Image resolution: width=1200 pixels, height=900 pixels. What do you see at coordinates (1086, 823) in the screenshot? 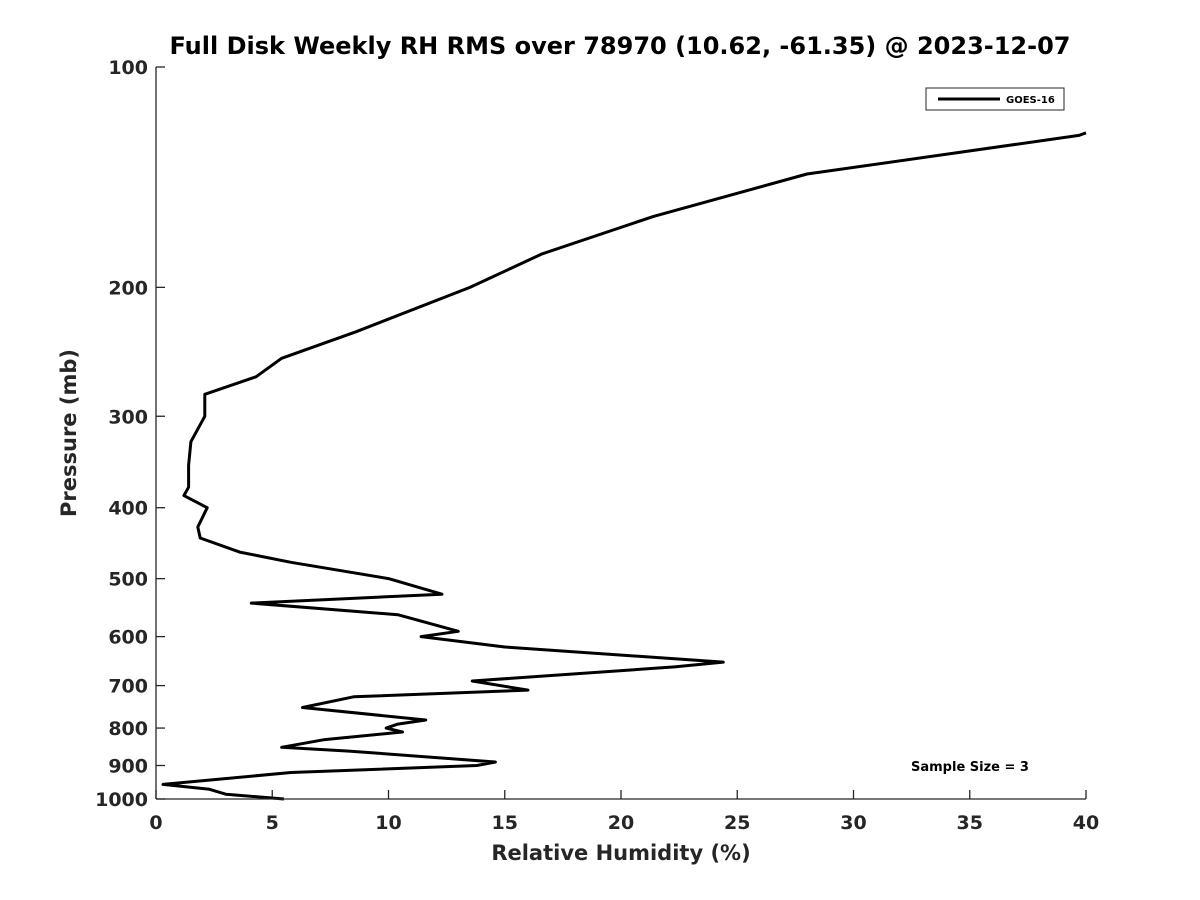
I see `x-tick-label: 40` at bounding box center [1086, 823].